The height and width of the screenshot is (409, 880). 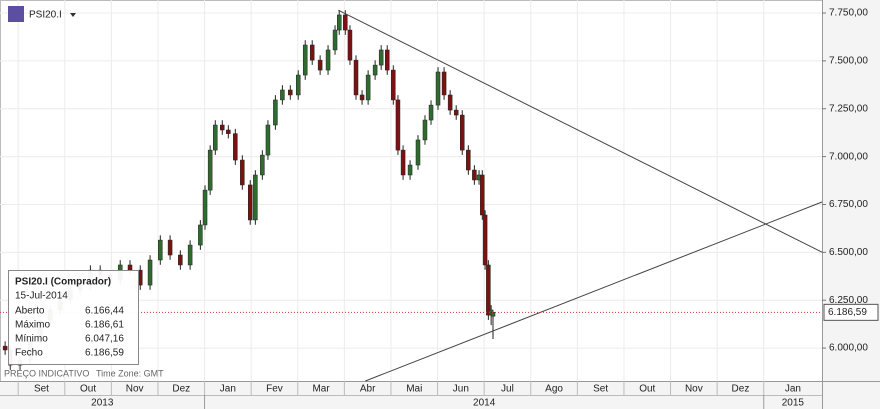 I want to click on tooltip-box, so click(x=73, y=317).